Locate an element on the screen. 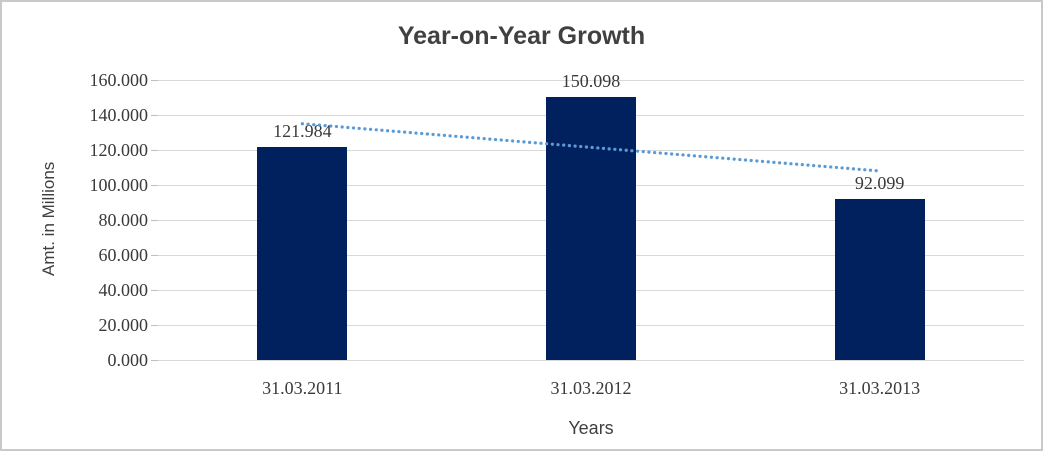  y-tick-label: 160.000 is located at coordinates (119, 80).